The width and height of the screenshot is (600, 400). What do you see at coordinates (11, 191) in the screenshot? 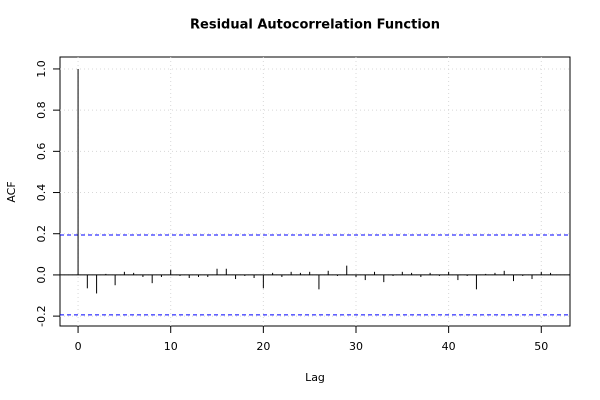
I see `y-axis-label: ACF` at bounding box center [11, 191].